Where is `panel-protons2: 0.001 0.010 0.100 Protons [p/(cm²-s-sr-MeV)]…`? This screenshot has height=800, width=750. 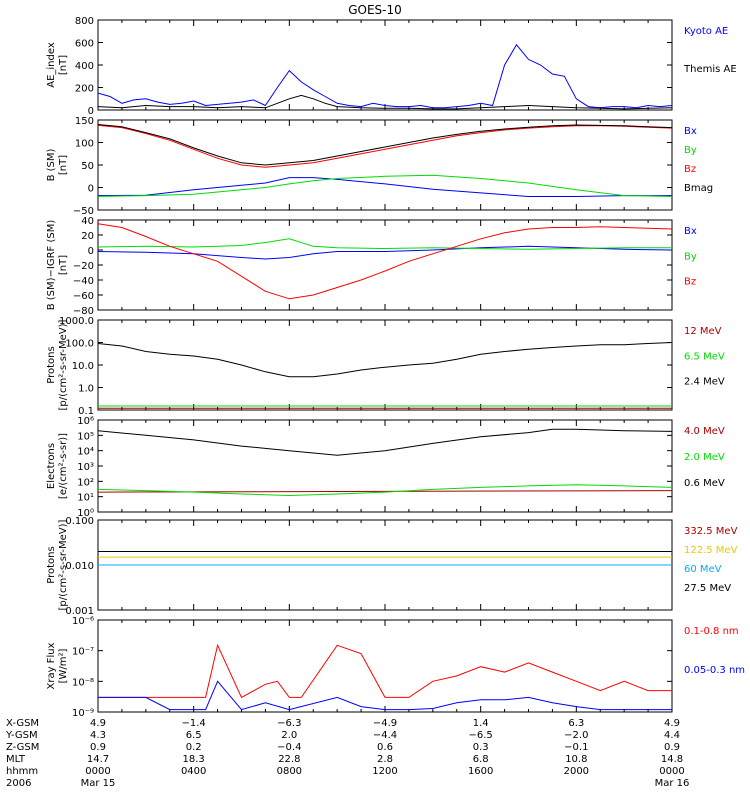 panel-protons2: 0.001 0.010 0.100 Protons [p/(cm²-s-sr-MeV)]… is located at coordinates (392, 566).